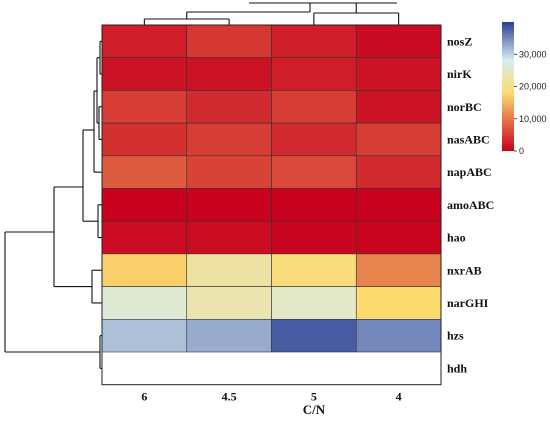 The width and height of the screenshot is (550, 425). I want to click on x-axis-title: C/N, so click(314, 409).